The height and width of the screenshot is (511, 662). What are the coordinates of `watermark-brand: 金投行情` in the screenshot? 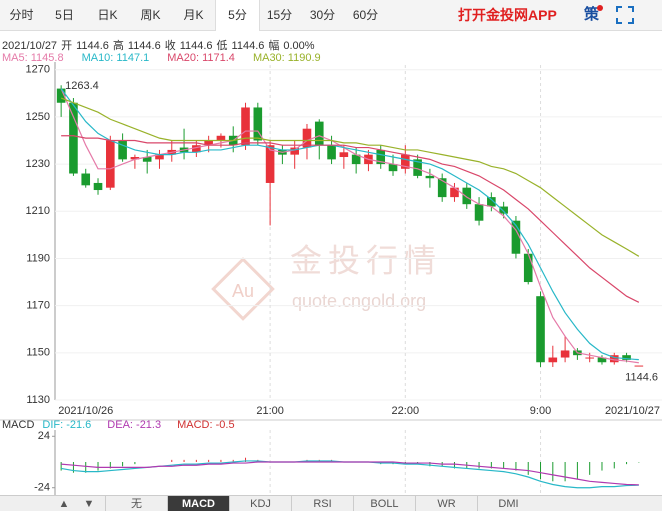 It's located at (366, 260).